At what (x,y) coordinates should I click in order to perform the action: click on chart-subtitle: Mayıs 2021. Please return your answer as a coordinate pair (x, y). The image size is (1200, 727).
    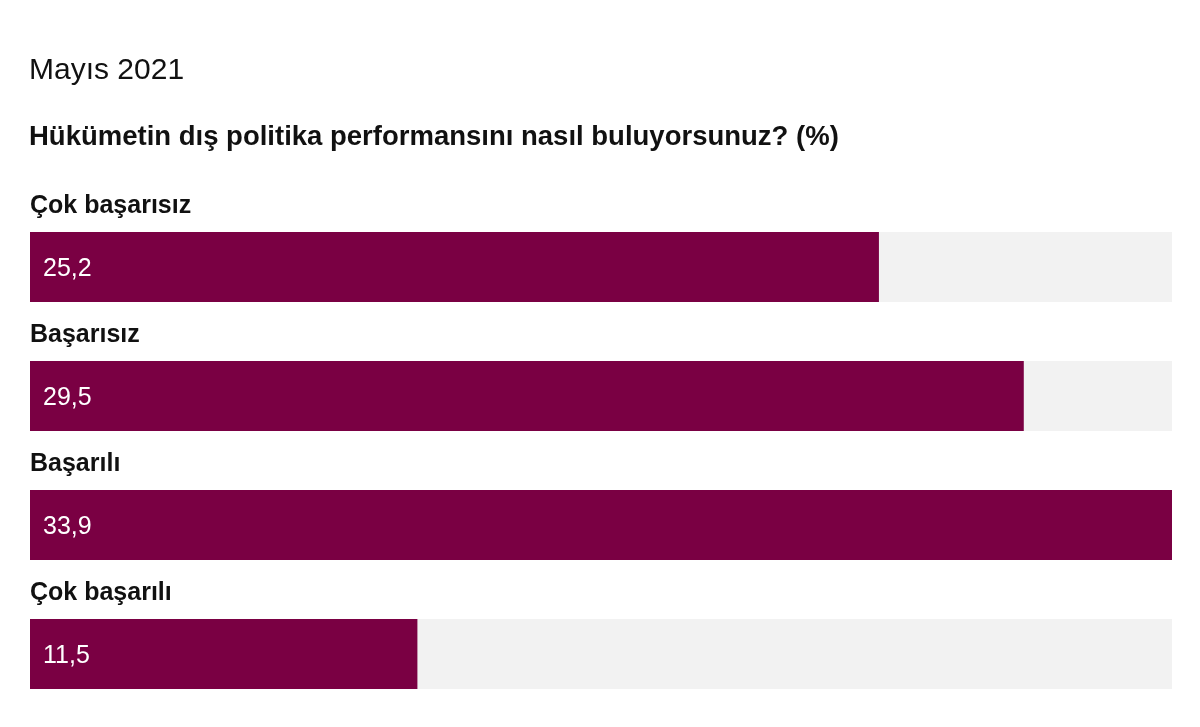
    Looking at the image, I should click on (107, 68).